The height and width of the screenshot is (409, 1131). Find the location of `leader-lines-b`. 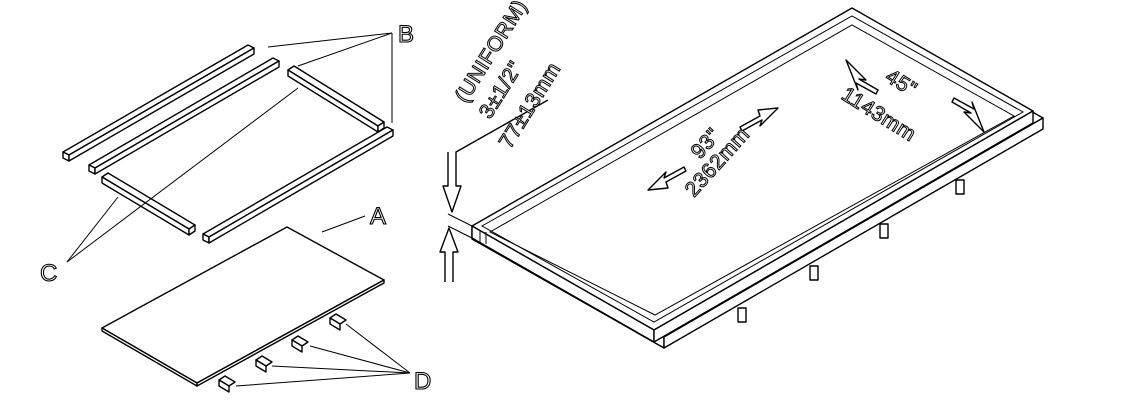

leader-lines-b is located at coordinates (330, 77).